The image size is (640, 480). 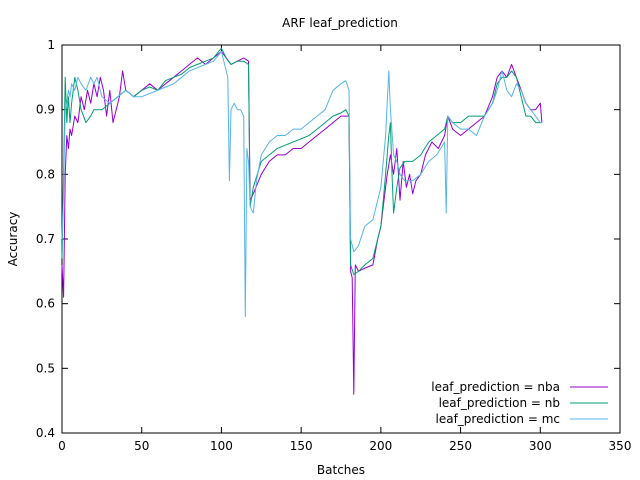 I want to click on y-tick-label: 0.4, so click(x=45, y=433).